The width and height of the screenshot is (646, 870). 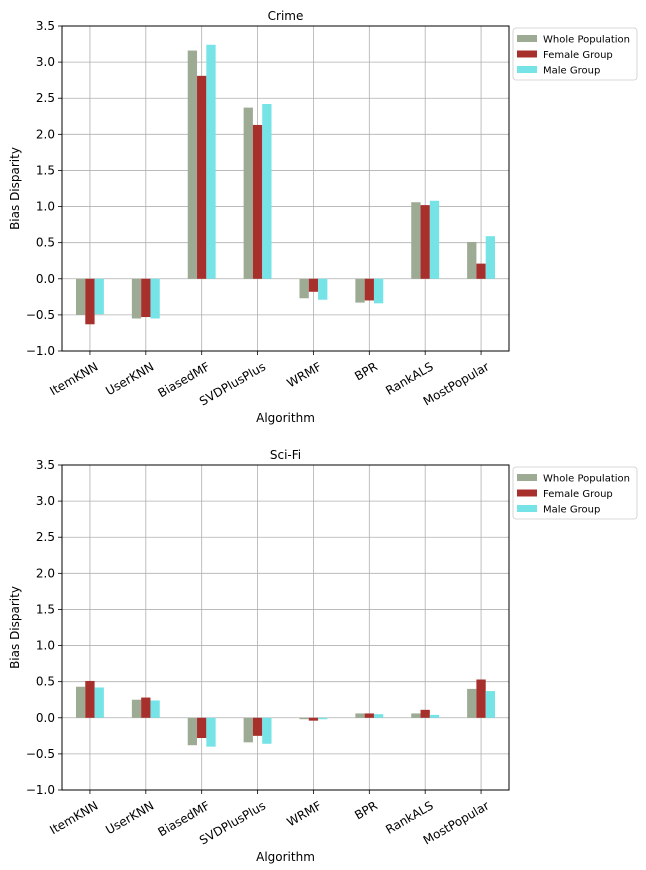 What do you see at coordinates (211, 161) in the screenshot?
I see `bar-male-group-biasedmf` at bounding box center [211, 161].